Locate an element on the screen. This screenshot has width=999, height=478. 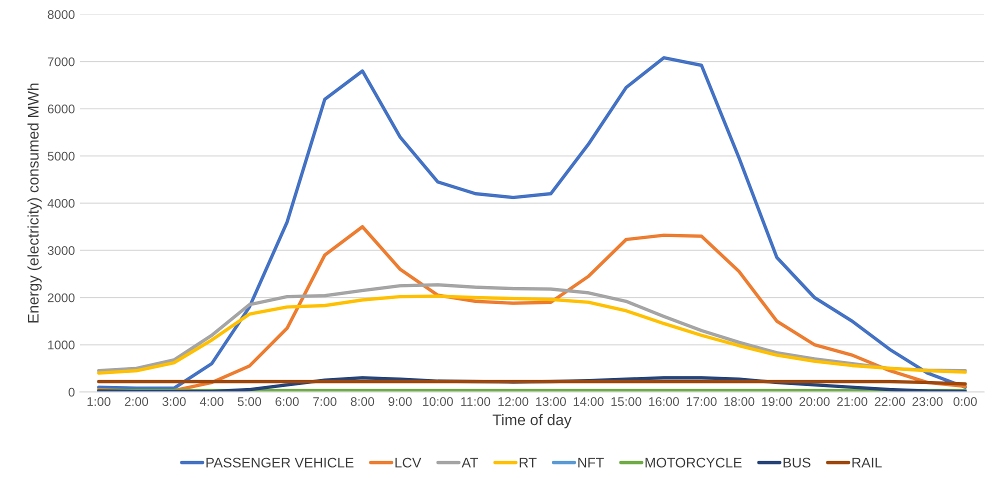
x-tick-label: 21:00 is located at coordinates (852, 401).